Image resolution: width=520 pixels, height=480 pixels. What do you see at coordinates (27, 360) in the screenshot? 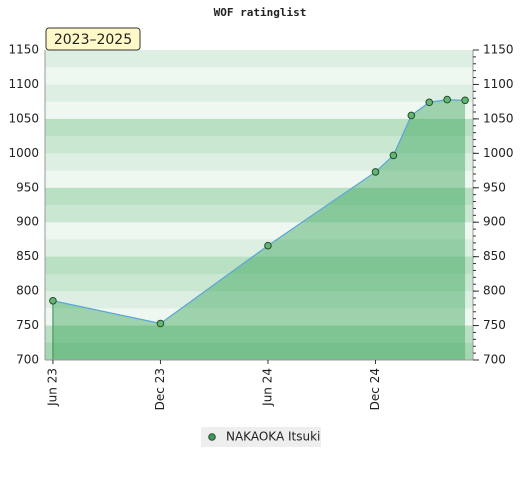
I see `y-tick-label: 700` at bounding box center [27, 360].